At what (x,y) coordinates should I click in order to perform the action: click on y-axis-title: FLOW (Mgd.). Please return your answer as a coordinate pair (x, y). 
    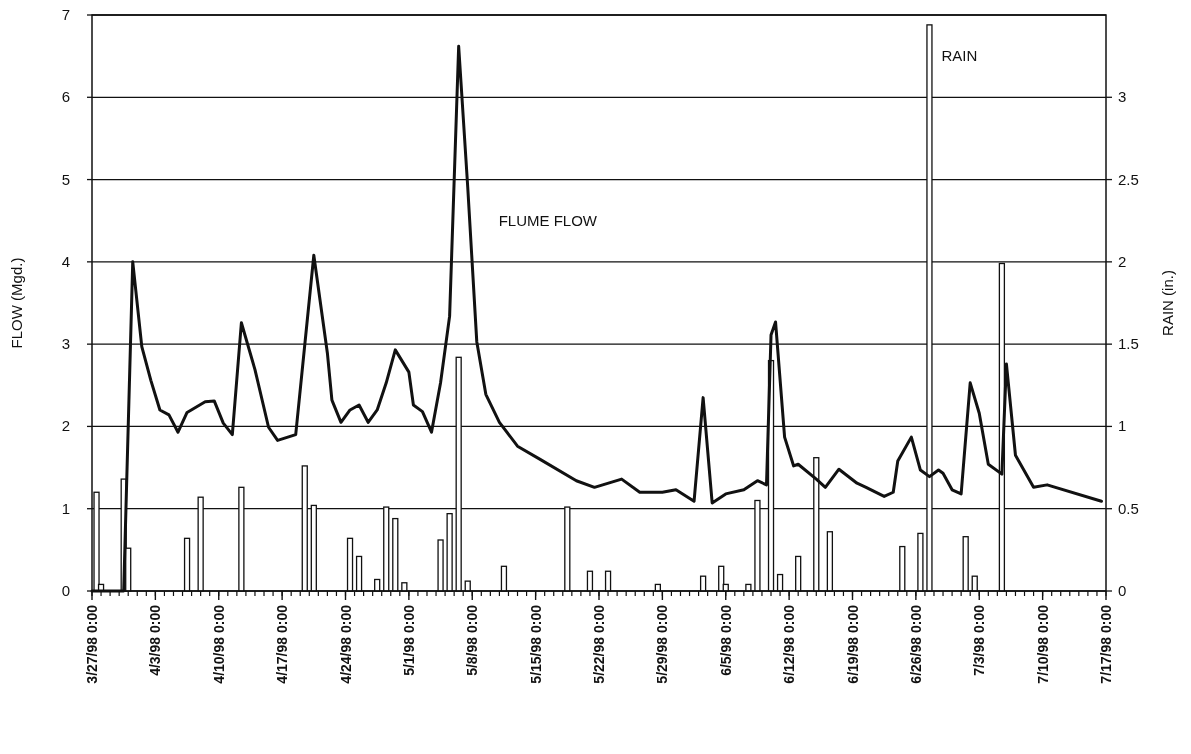
    Looking at the image, I should click on (16, 303).